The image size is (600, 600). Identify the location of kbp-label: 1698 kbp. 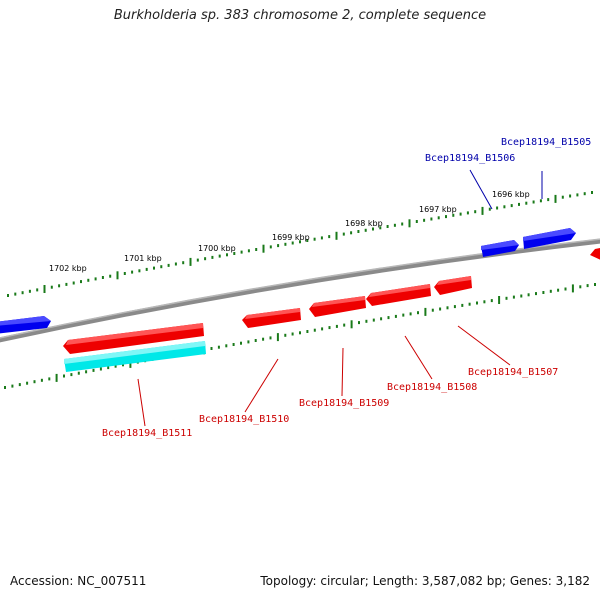
(364, 223).